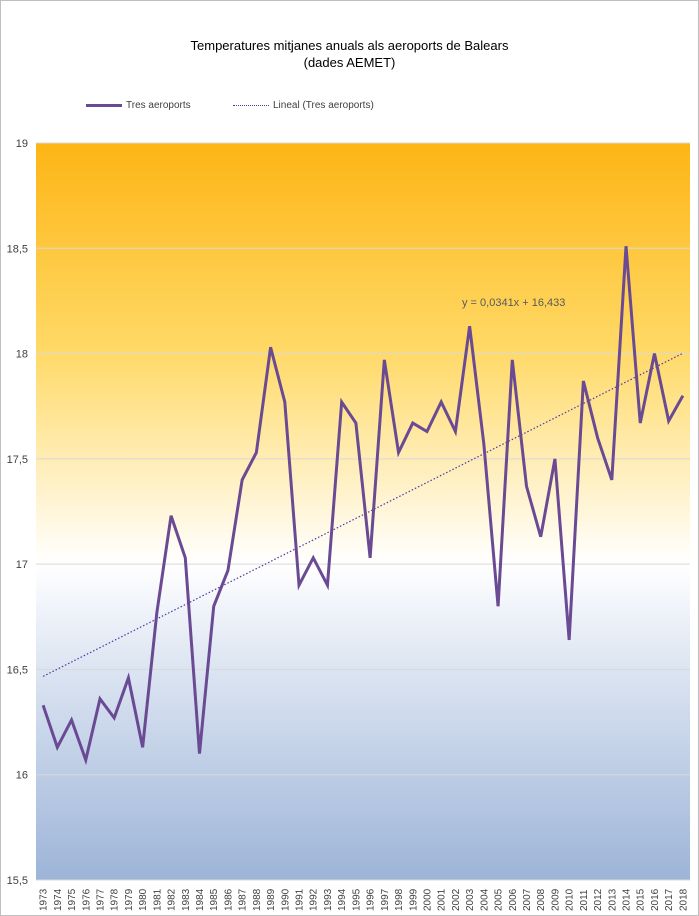 The height and width of the screenshot is (916, 699). Describe the element at coordinates (584, 900) in the screenshot. I see `x-tick-label: 2011` at that location.